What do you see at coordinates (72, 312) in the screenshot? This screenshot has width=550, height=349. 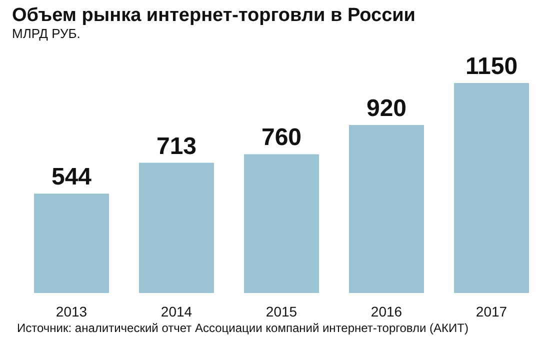 I see `x-tick-label: 2013` at bounding box center [72, 312].